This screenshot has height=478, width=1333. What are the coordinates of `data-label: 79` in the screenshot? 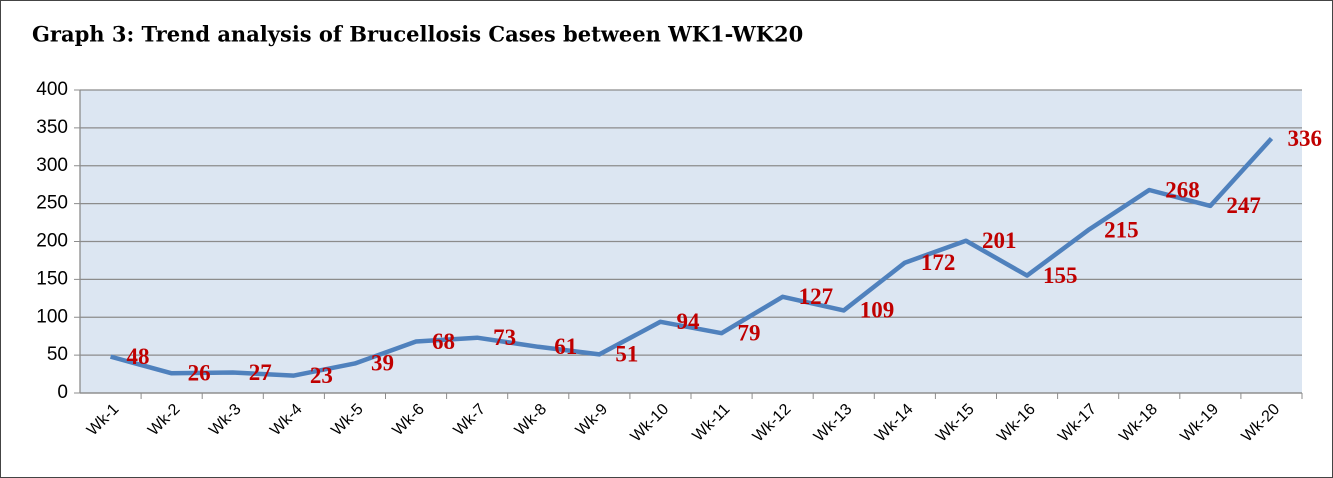 It's located at (749, 332).